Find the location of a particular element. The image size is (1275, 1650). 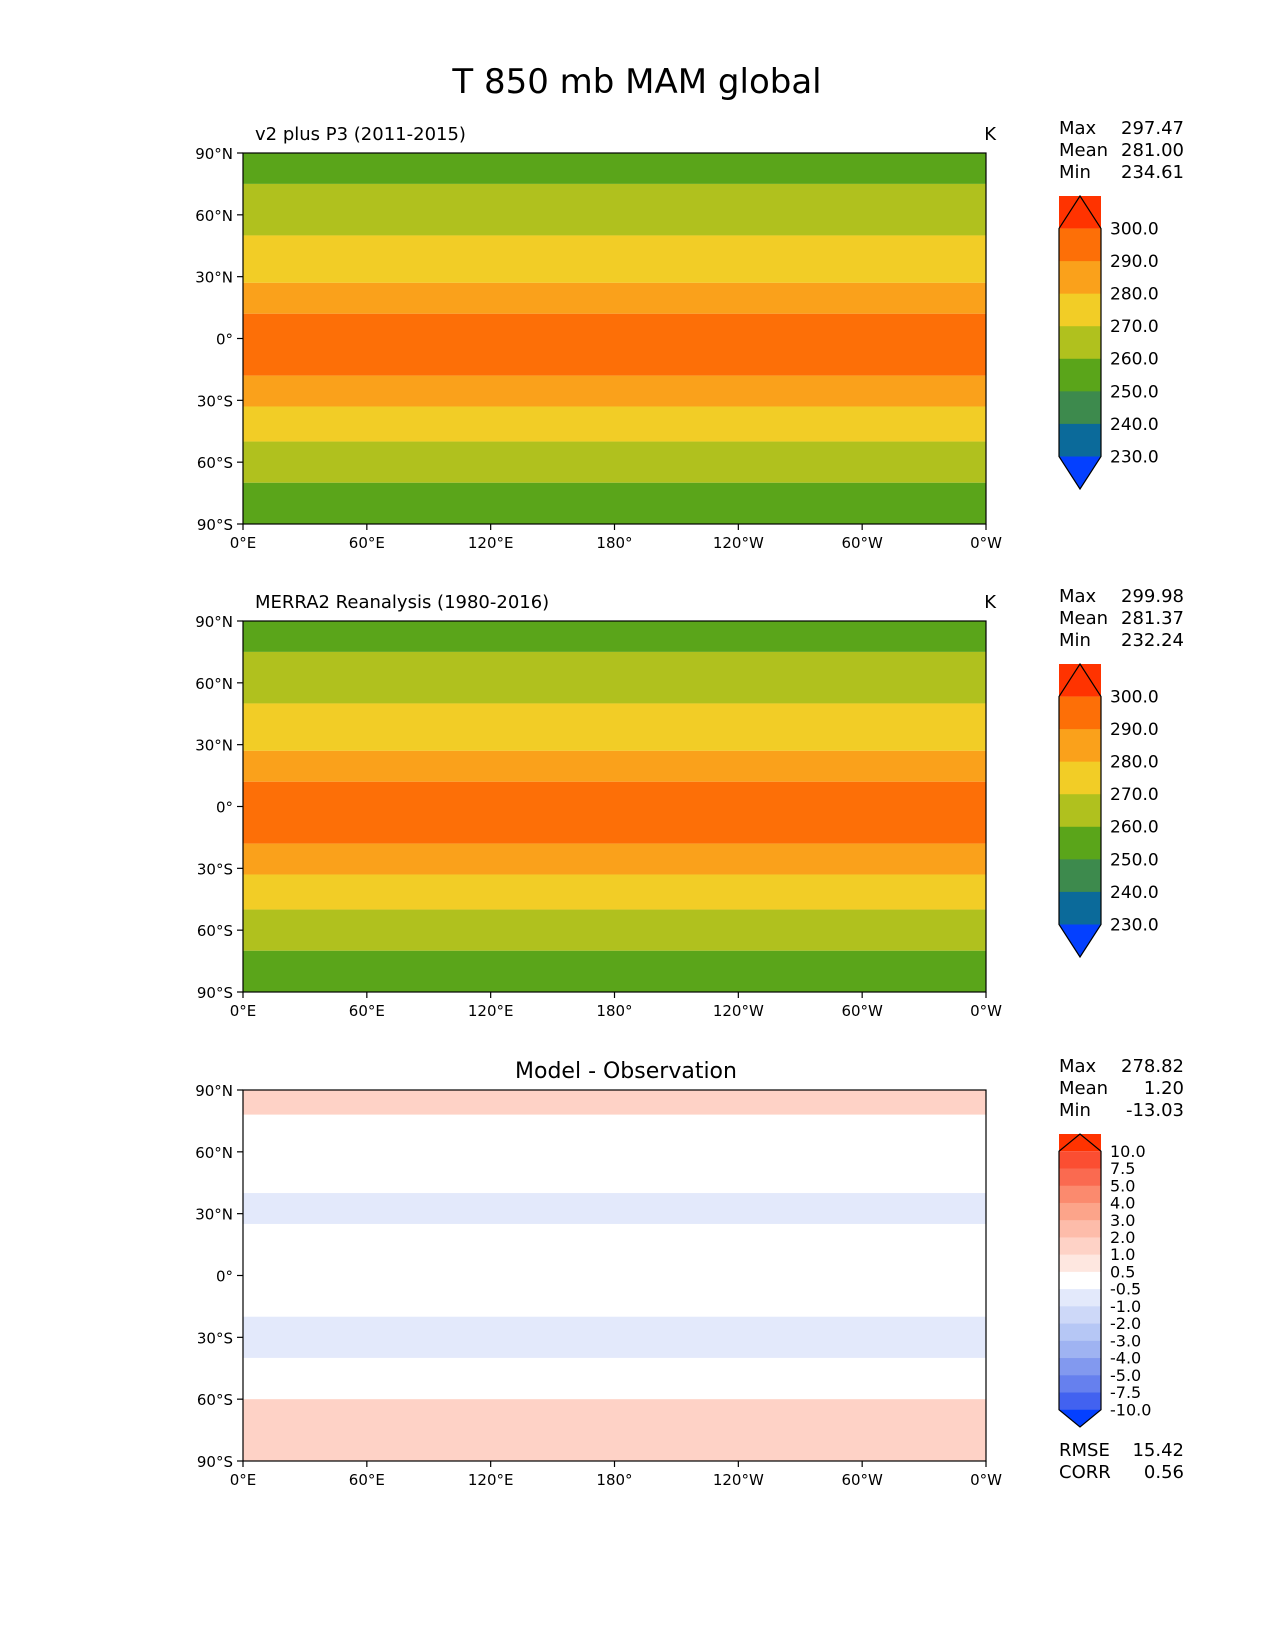

colorbar-tick-label: -2.0 is located at coordinates (1125, 1323).